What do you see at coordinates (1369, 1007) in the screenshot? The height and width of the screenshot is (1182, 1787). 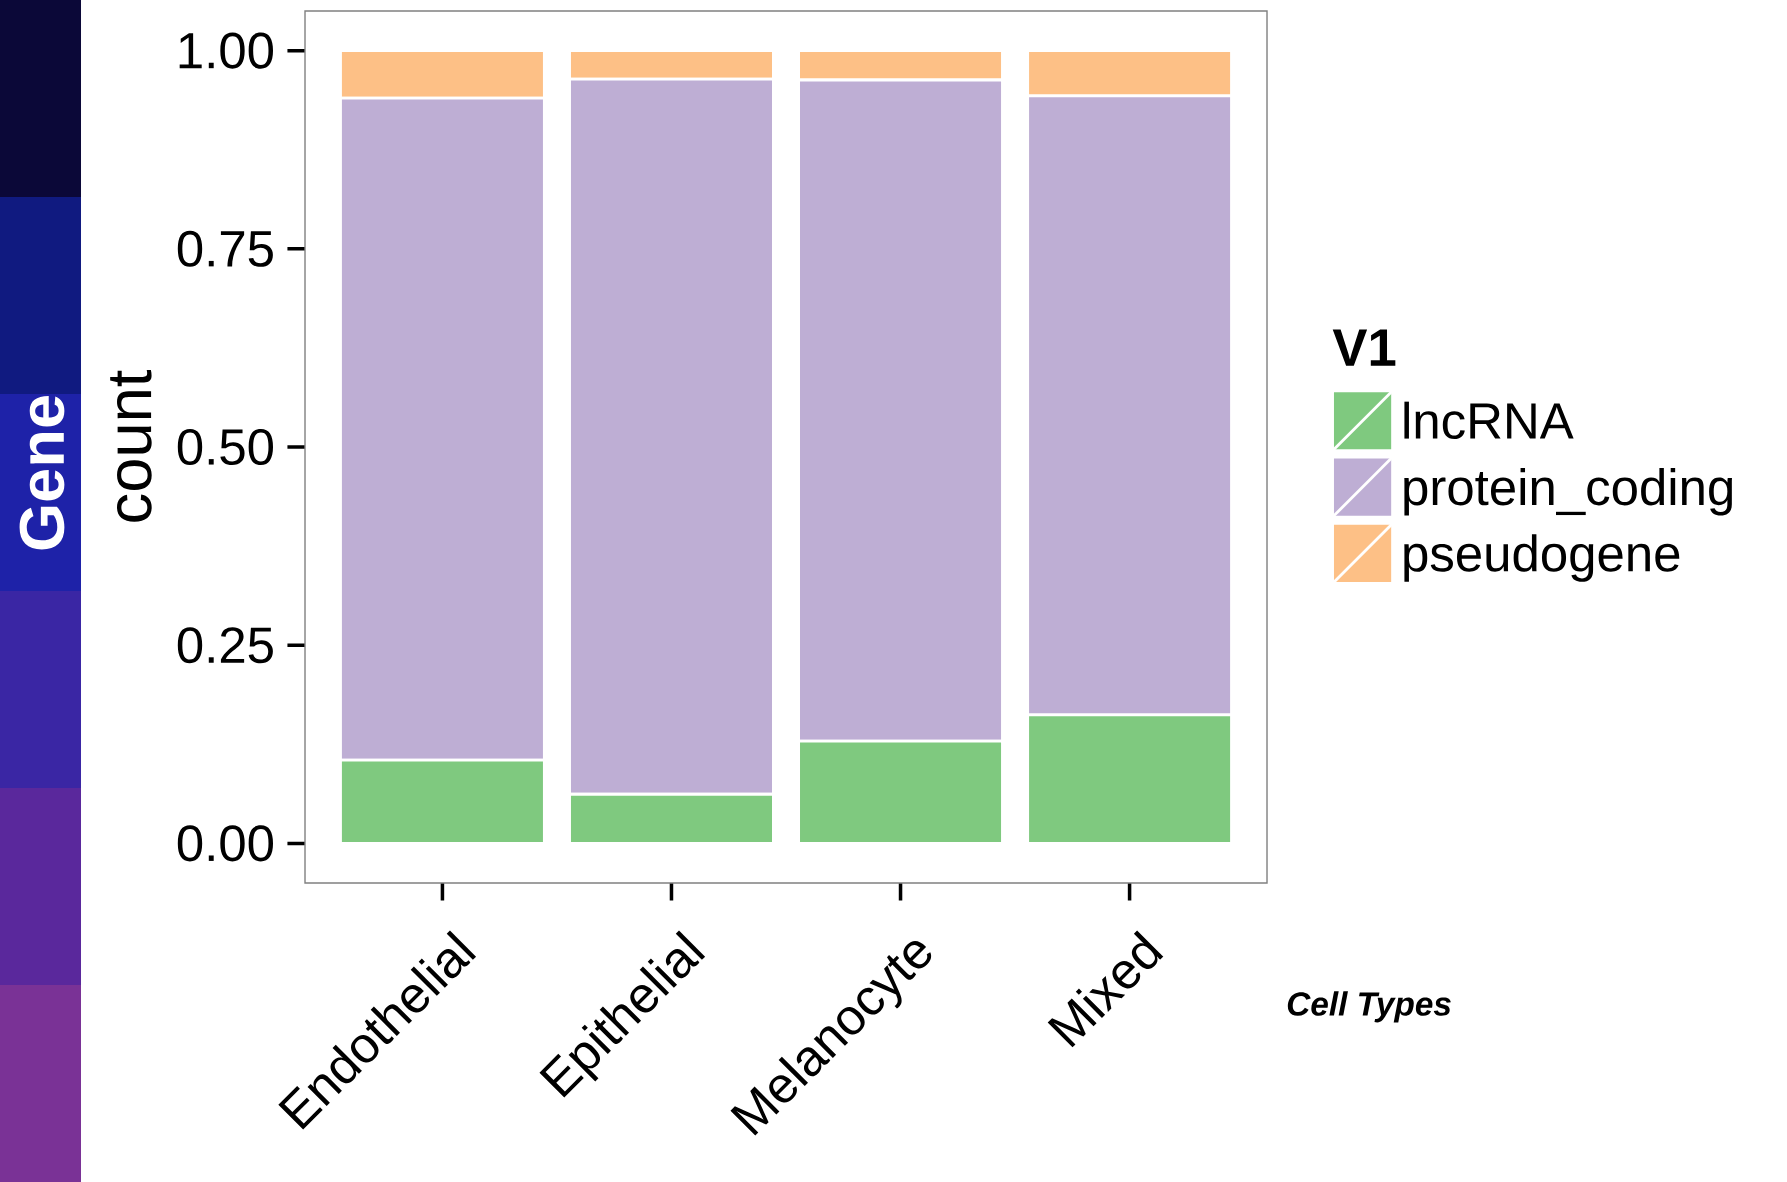 I see `x-axis-title: Cell Types` at bounding box center [1369, 1007].